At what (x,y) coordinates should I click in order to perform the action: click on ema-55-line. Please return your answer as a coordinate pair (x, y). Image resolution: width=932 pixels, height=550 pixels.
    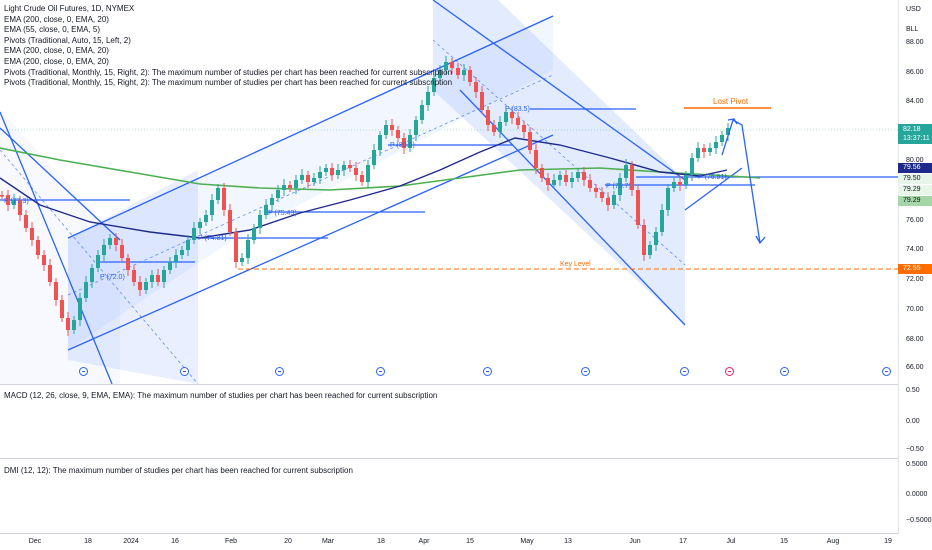
    Looking at the image, I should click on (364, 188).